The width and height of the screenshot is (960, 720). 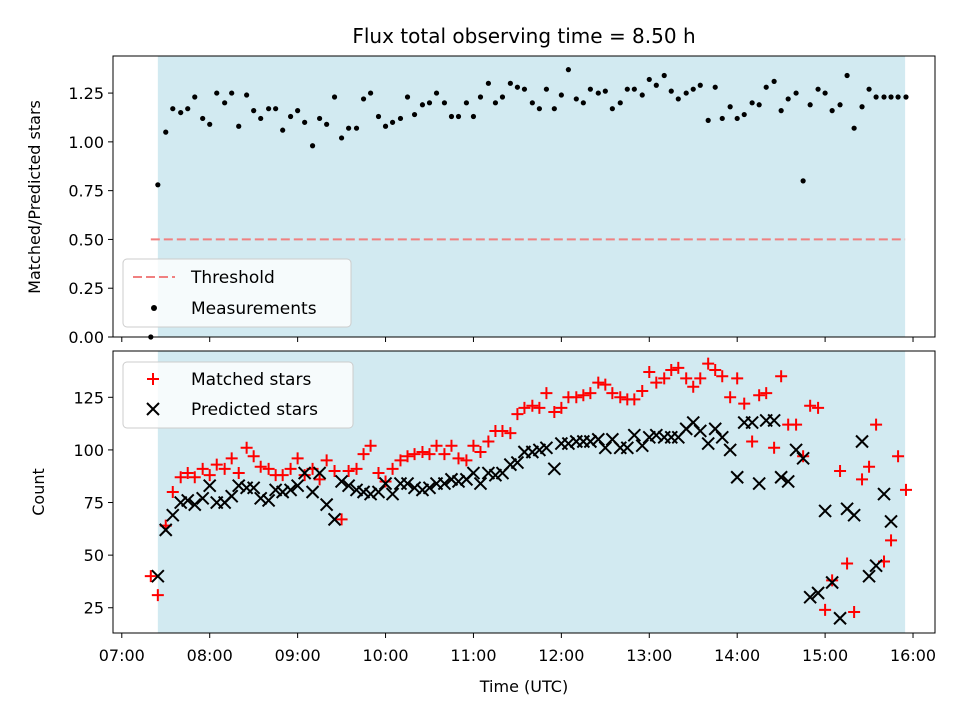 What do you see at coordinates (94, 608) in the screenshot?
I see `bottom-y-tick-label: 25` at bounding box center [94, 608].